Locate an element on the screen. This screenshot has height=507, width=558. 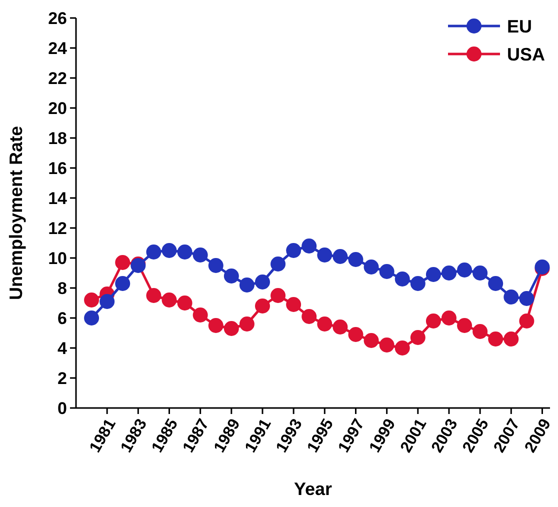
y-tick-label: 0 is located at coordinates (62, 408).